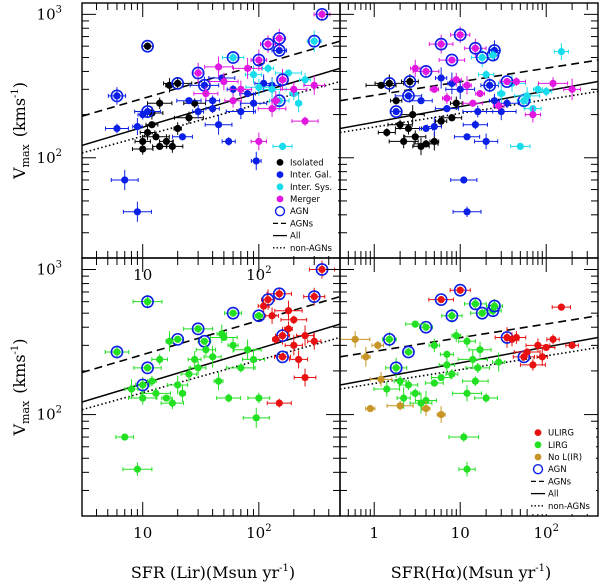 The image size is (600, 584). Describe the element at coordinates (19, 430) in the screenshot. I see `y-axis-title-main: V` at that location.